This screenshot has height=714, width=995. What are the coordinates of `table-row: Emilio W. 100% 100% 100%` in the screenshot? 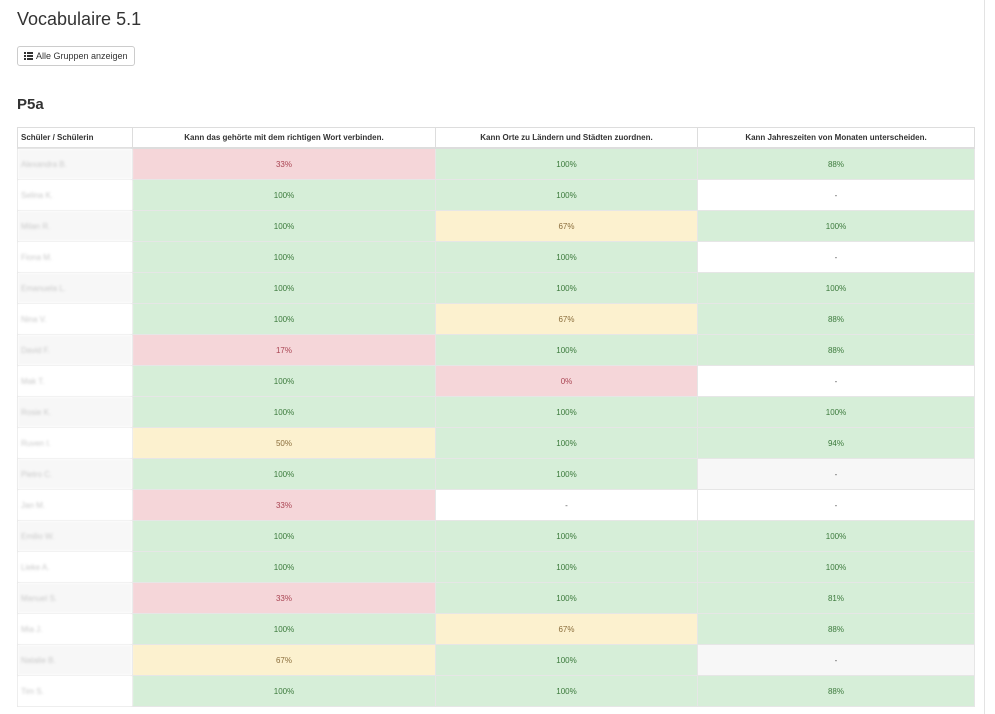 It's located at (496, 536).